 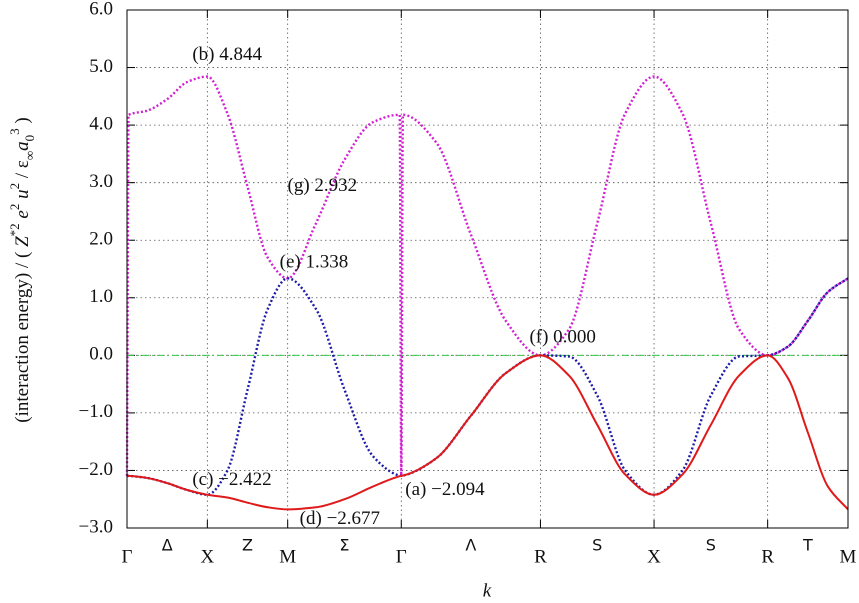 What do you see at coordinates (344, 545) in the screenshot?
I see `segment-label: Σ` at bounding box center [344, 545].